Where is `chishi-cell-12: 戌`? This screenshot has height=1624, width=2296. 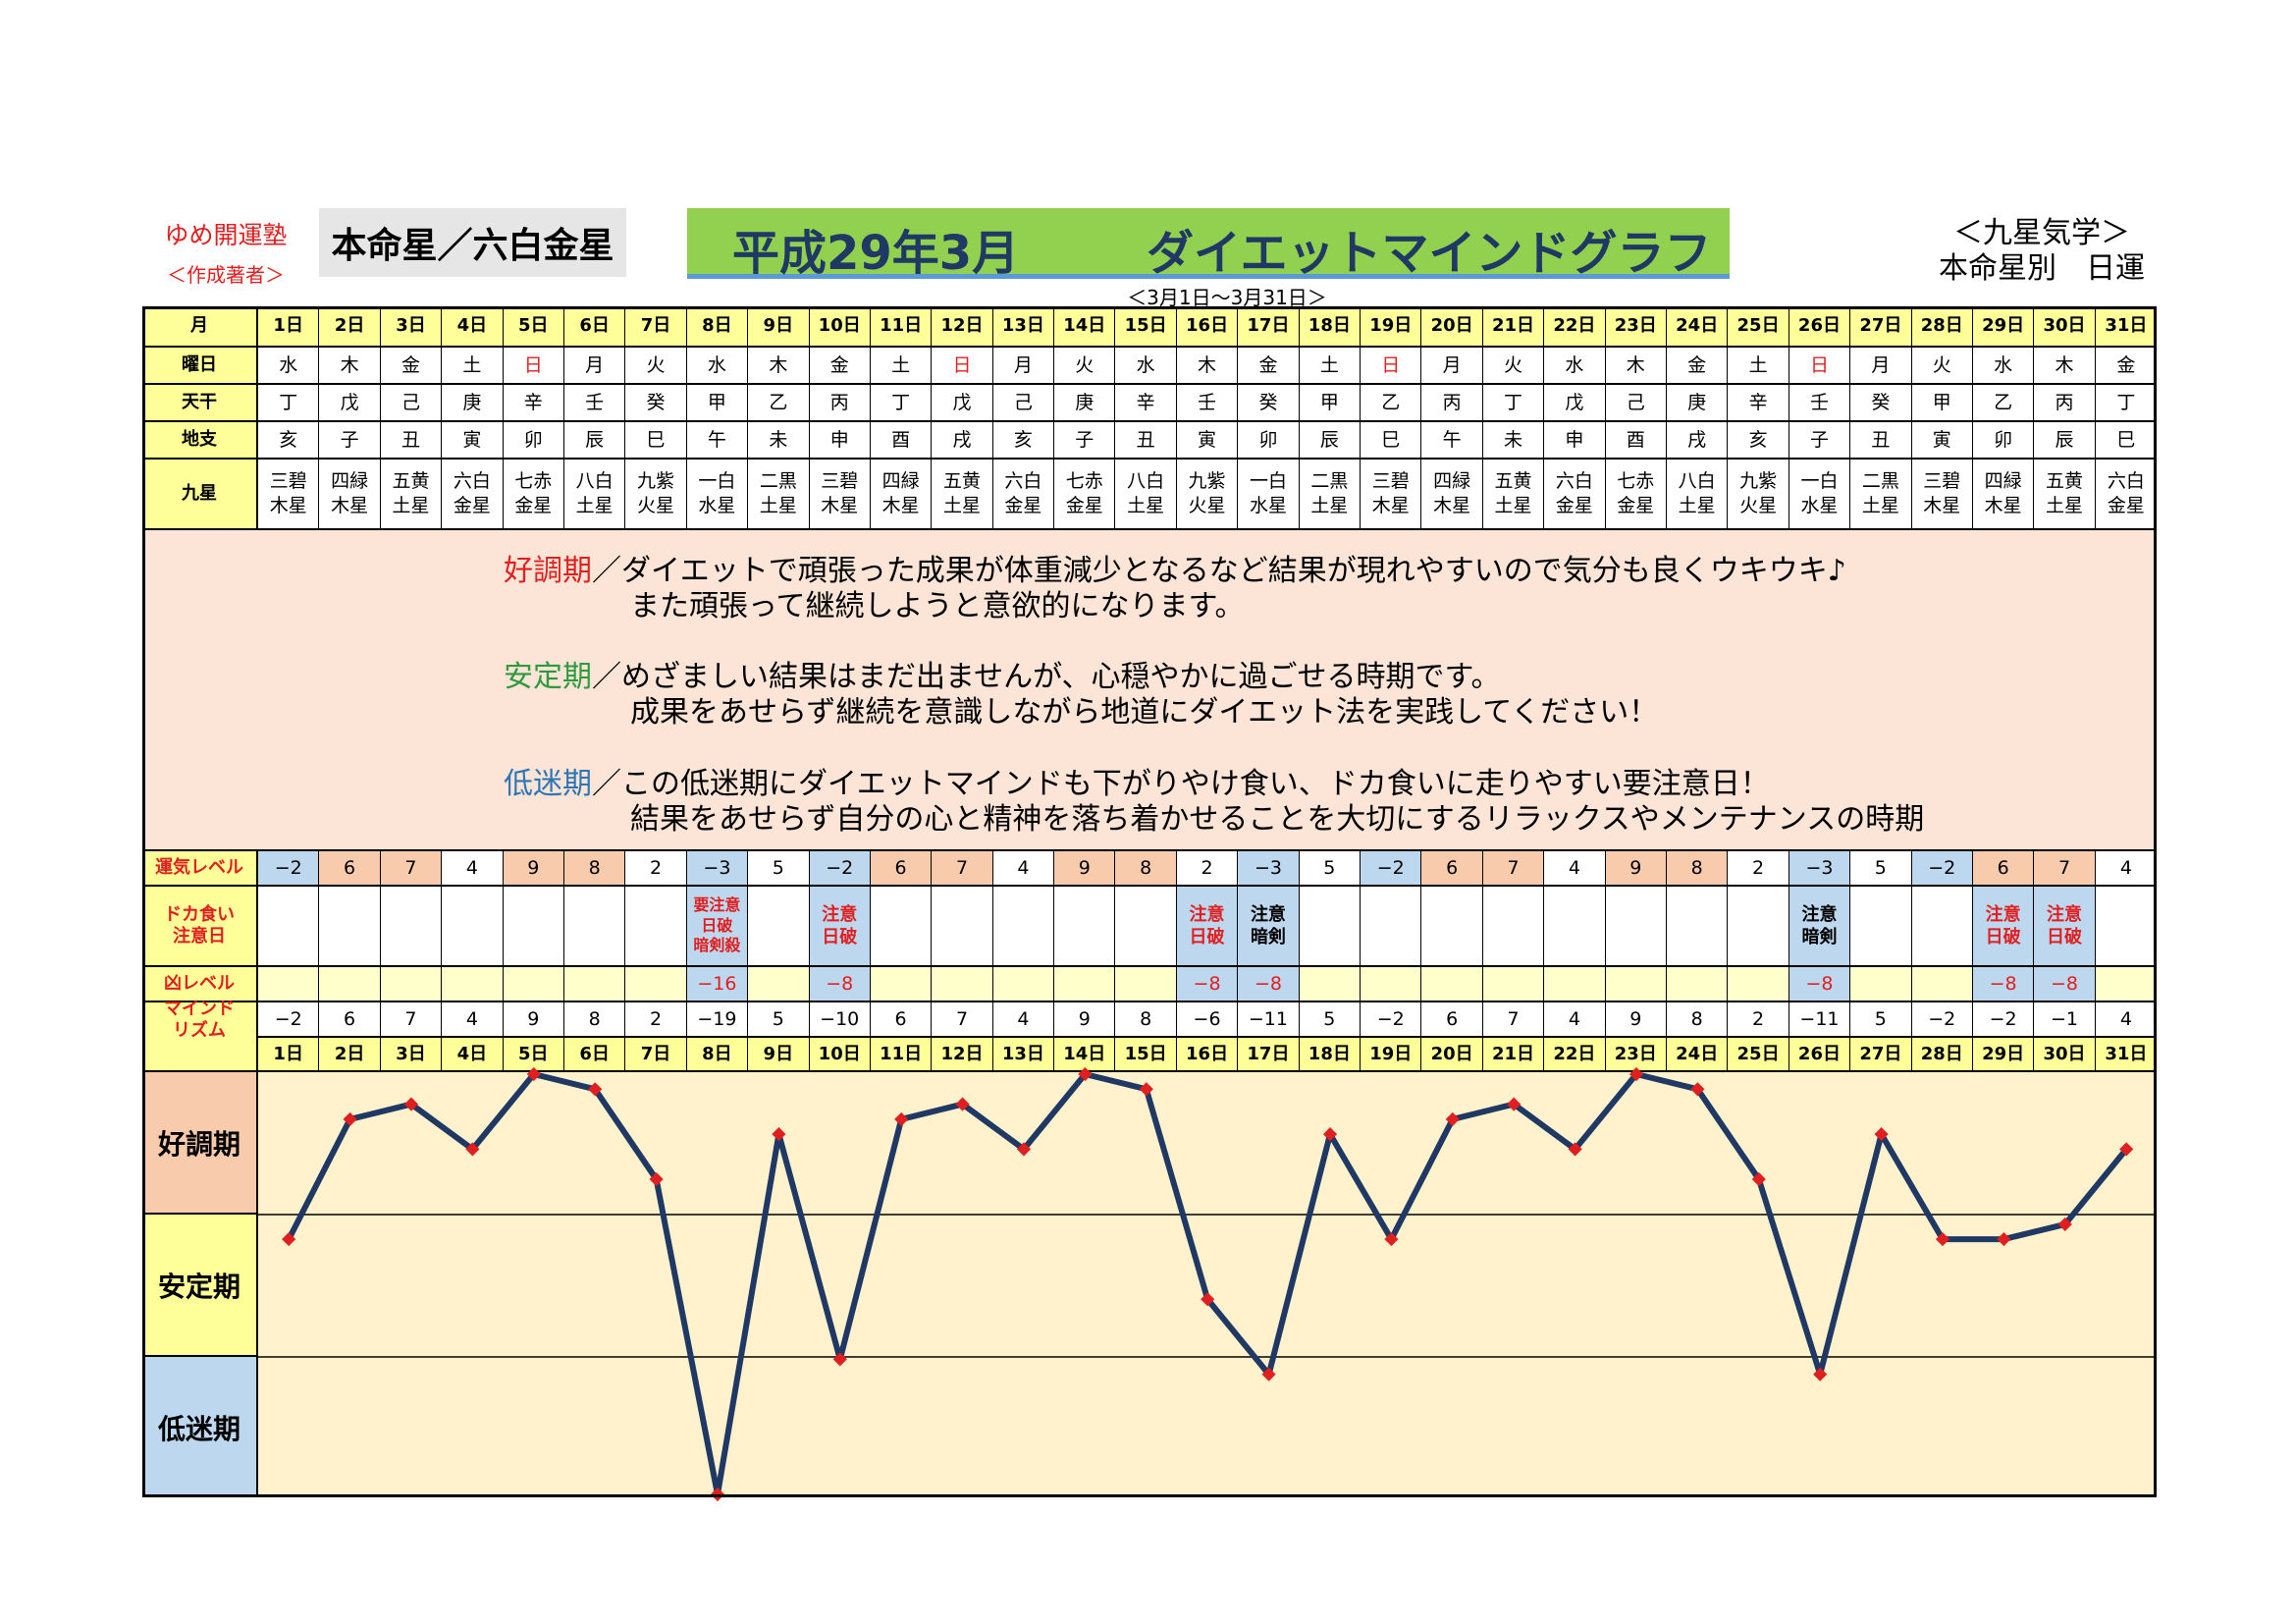 chishi-cell-12: 戌 is located at coordinates (963, 441).